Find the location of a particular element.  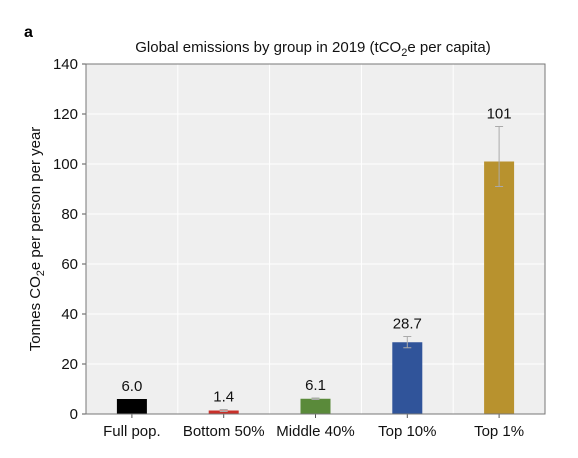

panel-label: a is located at coordinates (28, 32).